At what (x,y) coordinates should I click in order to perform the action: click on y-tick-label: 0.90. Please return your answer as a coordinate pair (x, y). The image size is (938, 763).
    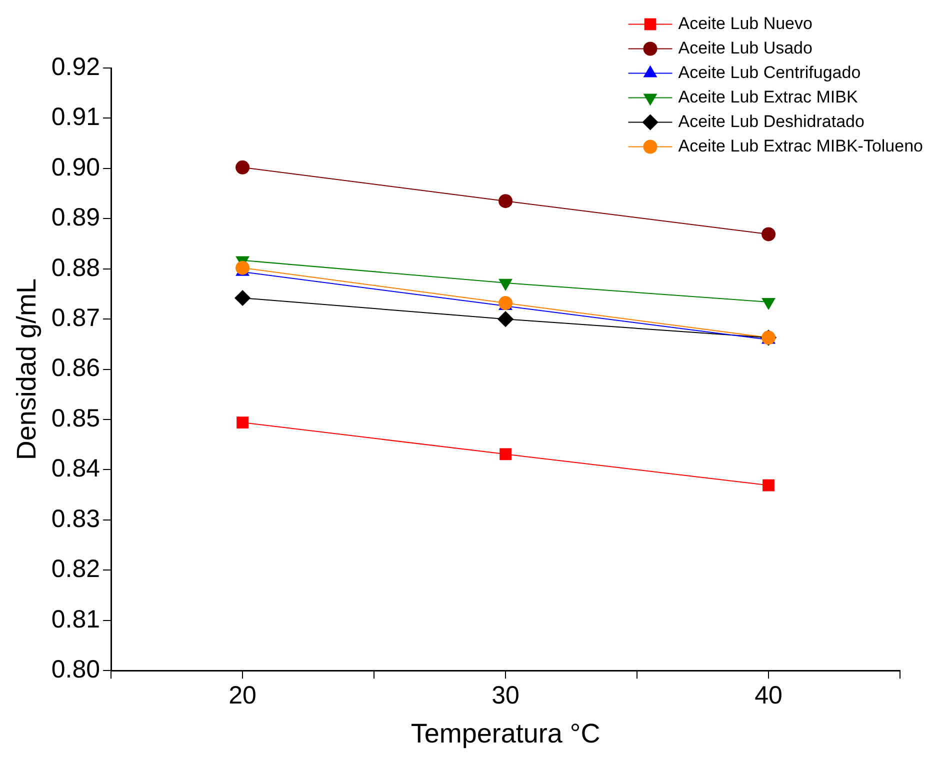
    Looking at the image, I should click on (75, 167).